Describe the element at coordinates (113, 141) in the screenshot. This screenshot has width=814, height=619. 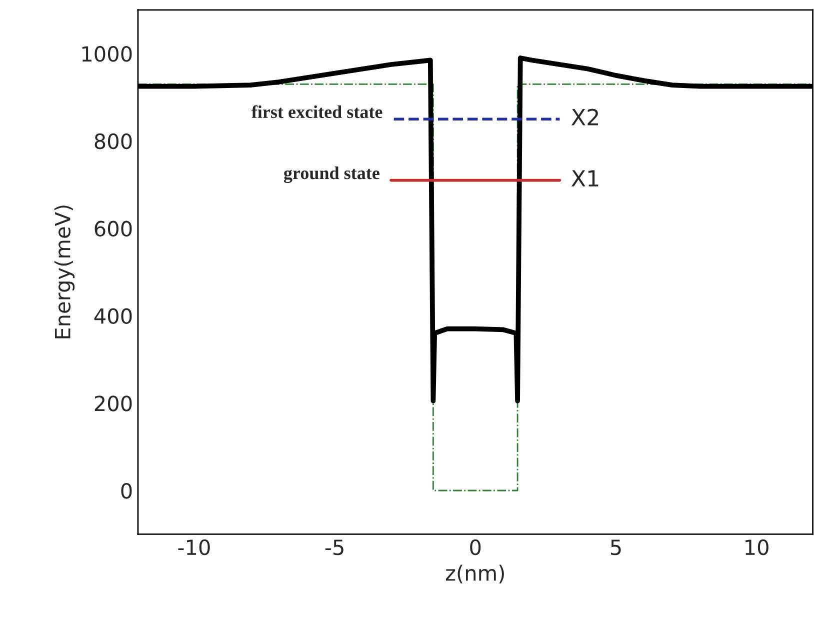
I see `y-tick-label: 800` at that location.